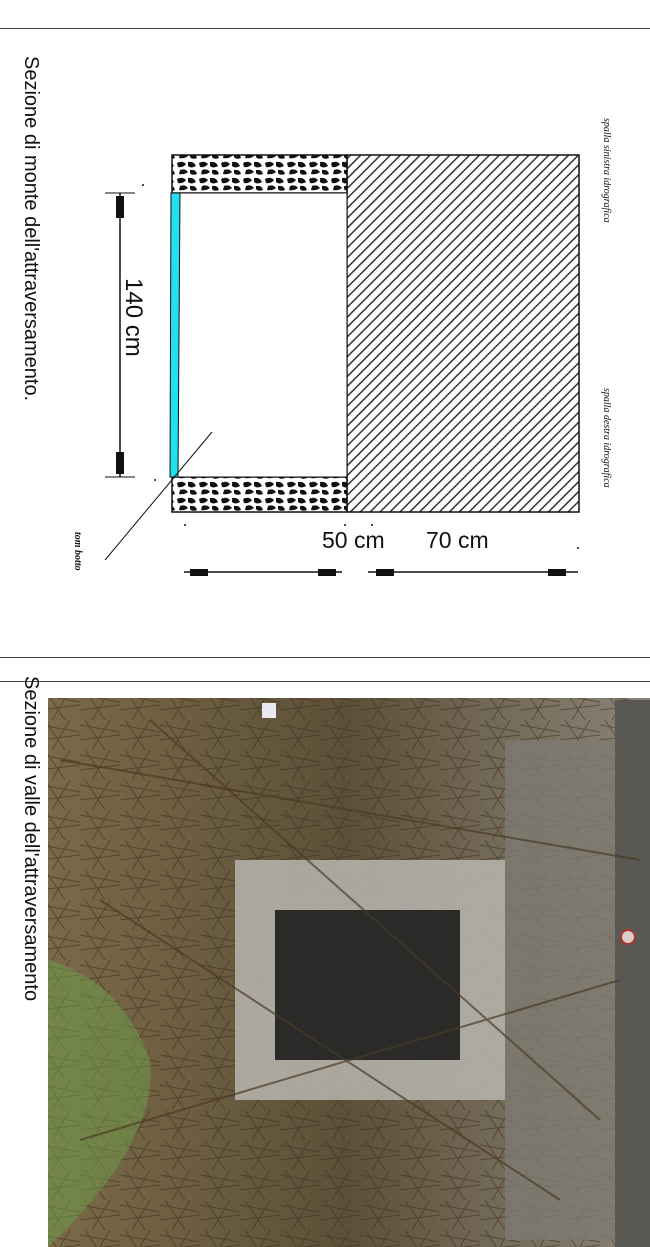 Image resolution: width=650 pixels, height=1247 pixels. What do you see at coordinates (353, 540) in the screenshot?
I see `dim-50-label: 50 cm` at bounding box center [353, 540].